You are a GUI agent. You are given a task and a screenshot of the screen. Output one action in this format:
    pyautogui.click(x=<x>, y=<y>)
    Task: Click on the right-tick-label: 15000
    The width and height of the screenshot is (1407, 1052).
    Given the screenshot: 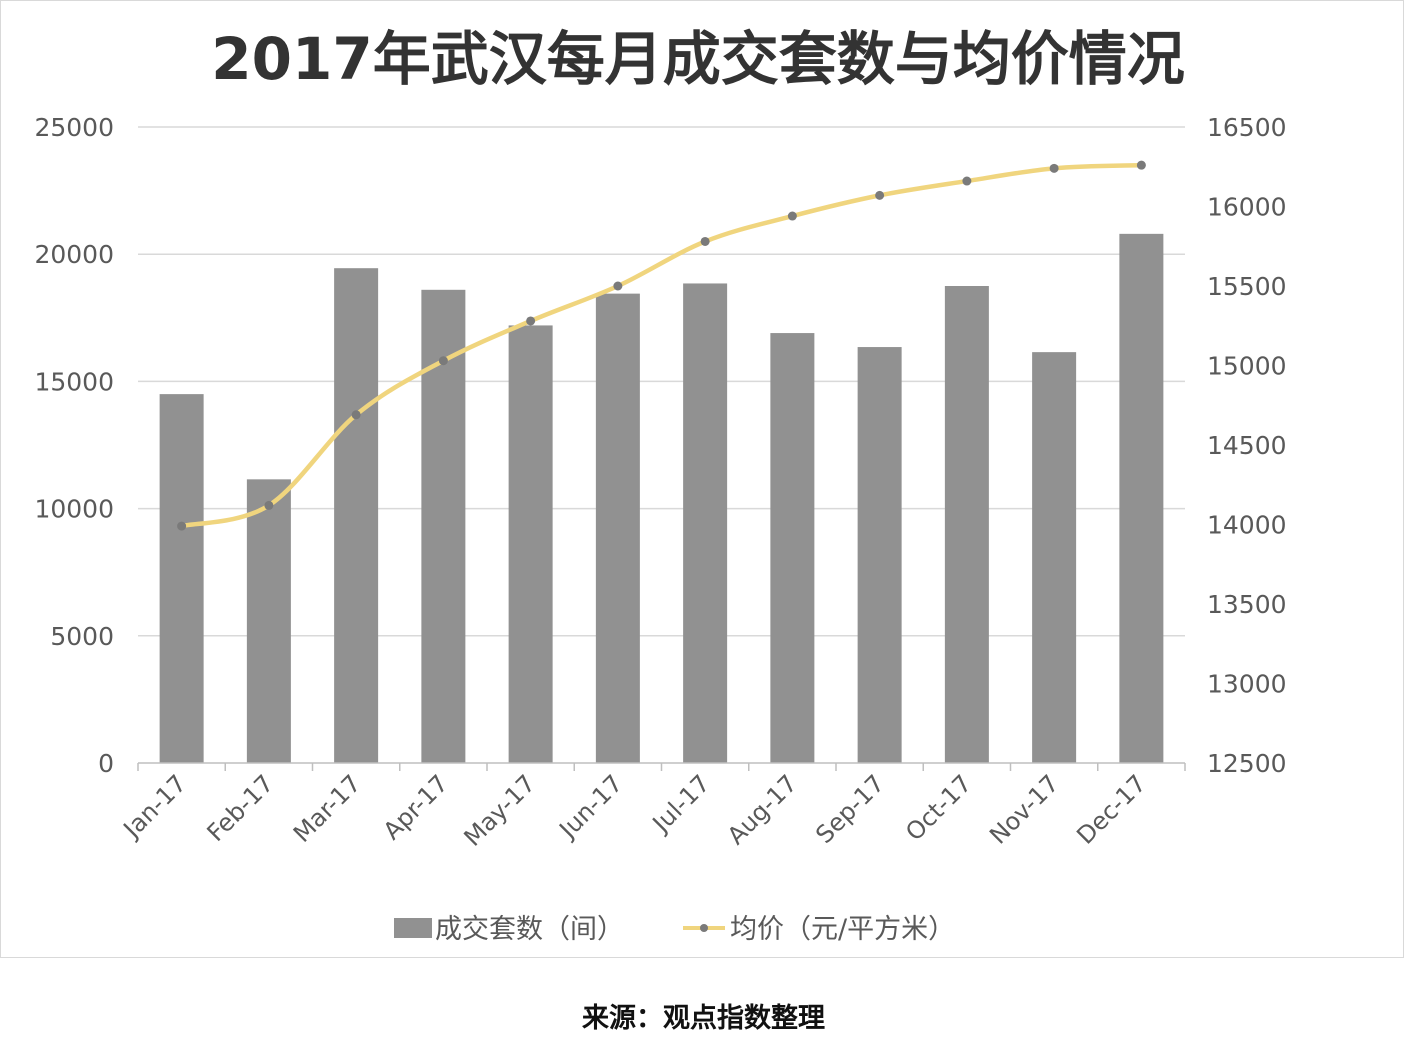 What is the action you would take?
    pyautogui.click(x=1247, y=366)
    